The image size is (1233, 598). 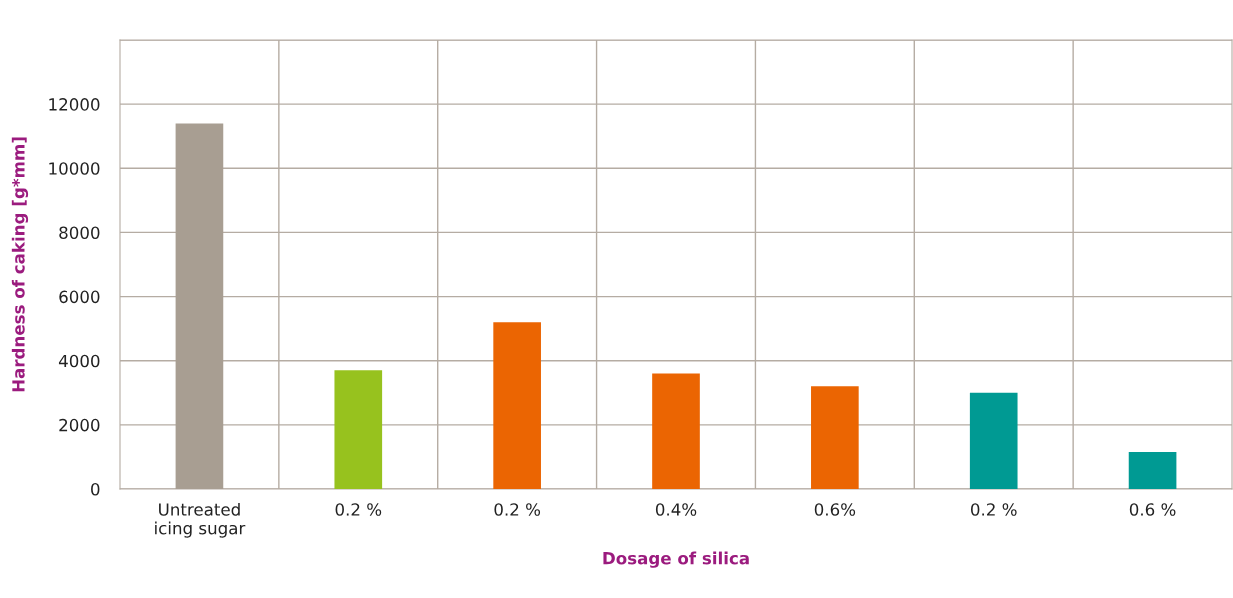 What do you see at coordinates (1152, 509) in the screenshot?
I see `x-tick-label: 0.6 %` at bounding box center [1152, 509].